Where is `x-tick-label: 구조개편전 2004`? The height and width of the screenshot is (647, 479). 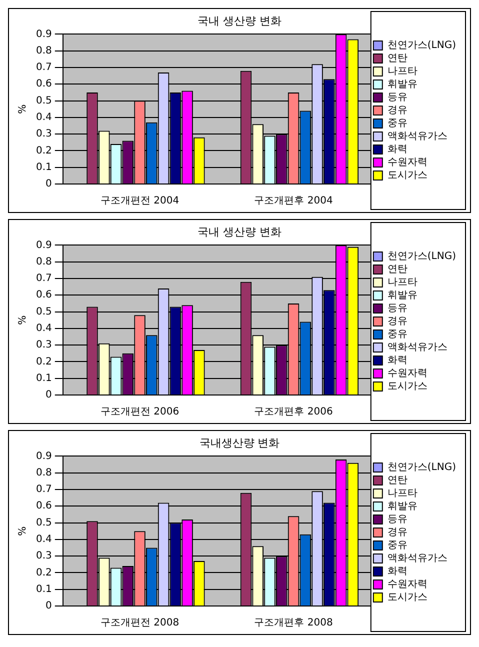
x-tick-label: 구조개편전 2004 is located at coordinates (140, 201).